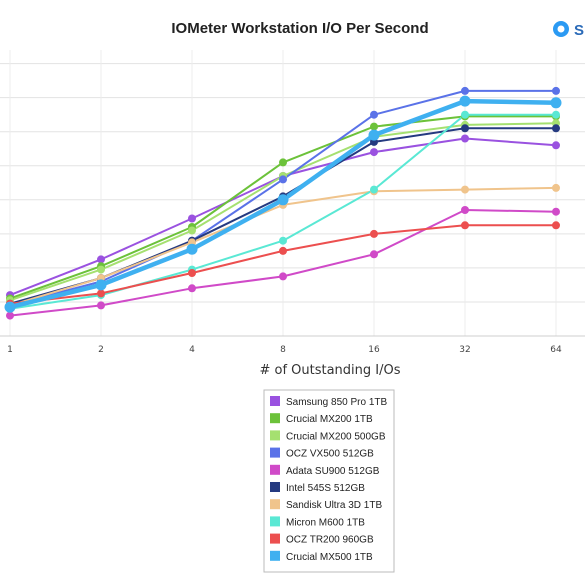 This screenshot has height=585, width=585. What do you see at coordinates (329, 370) in the screenshot?
I see `x-axis-label: # of Outstanding I/Os` at bounding box center [329, 370].